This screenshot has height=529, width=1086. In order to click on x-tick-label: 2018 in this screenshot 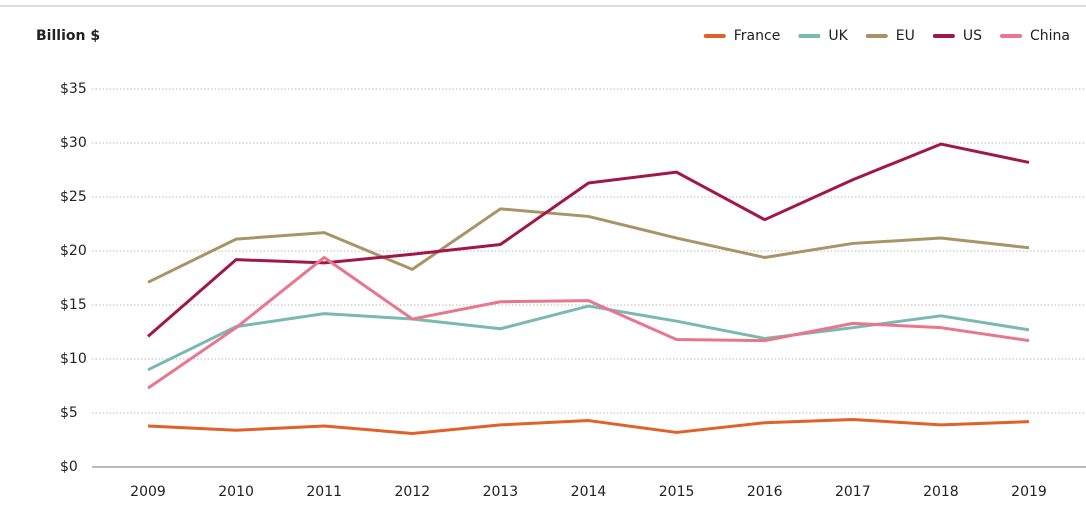, I will do `click(941, 492)`.